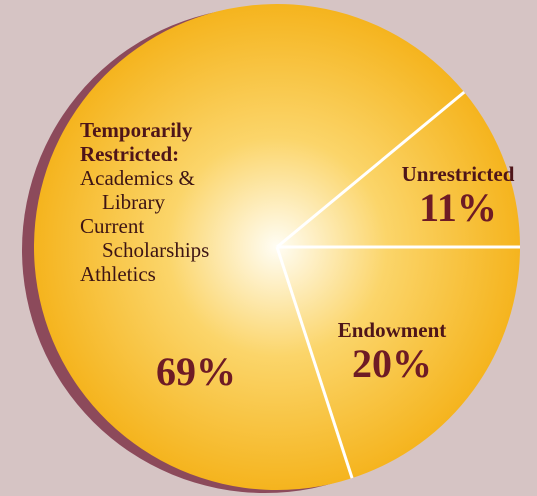 The image size is (537, 496). Describe the element at coordinates (118, 274) in the screenshot. I see `detail-label: Athletics` at that location.